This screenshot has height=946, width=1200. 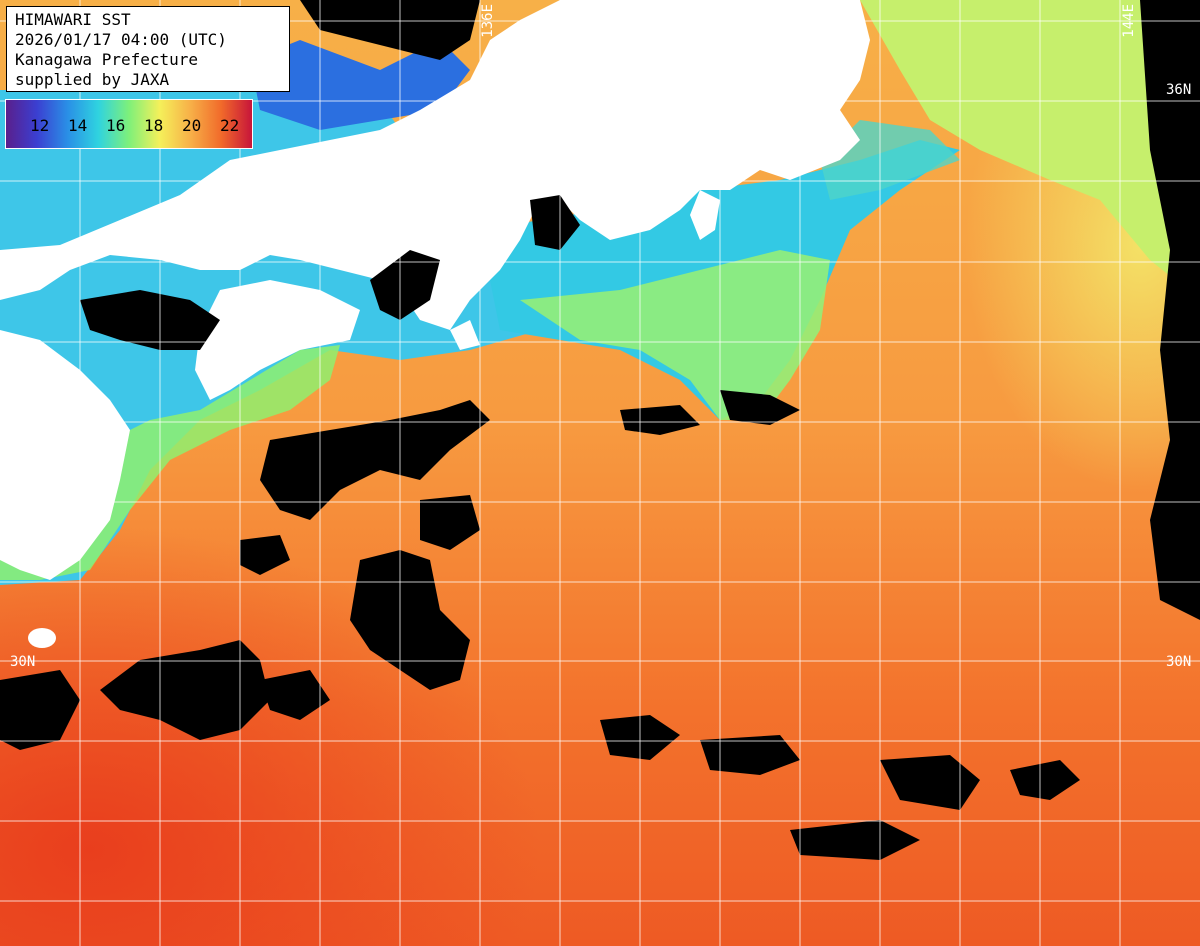 I want to click on data-credit: supplied by JAXA, so click(x=92, y=79).